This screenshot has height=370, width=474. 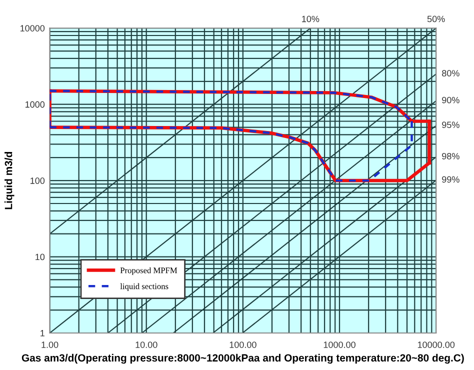 What do you see at coordinates (243, 345) in the screenshot?
I see `x-tick-label: 100.00` at bounding box center [243, 345].